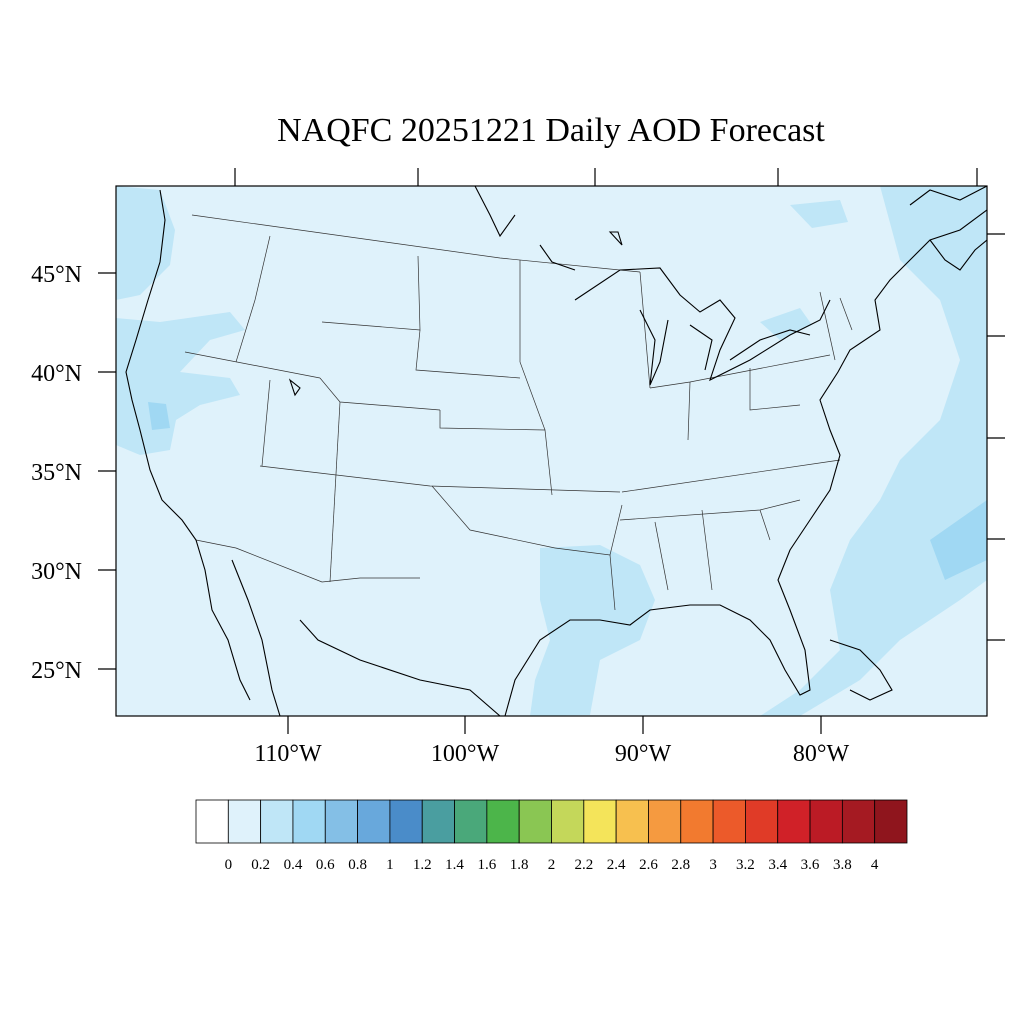 This screenshot has height=1024, width=1024. What do you see at coordinates (288, 754) in the screenshot?
I see `lon-label-110w: 110°W` at bounding box center [288, 754].